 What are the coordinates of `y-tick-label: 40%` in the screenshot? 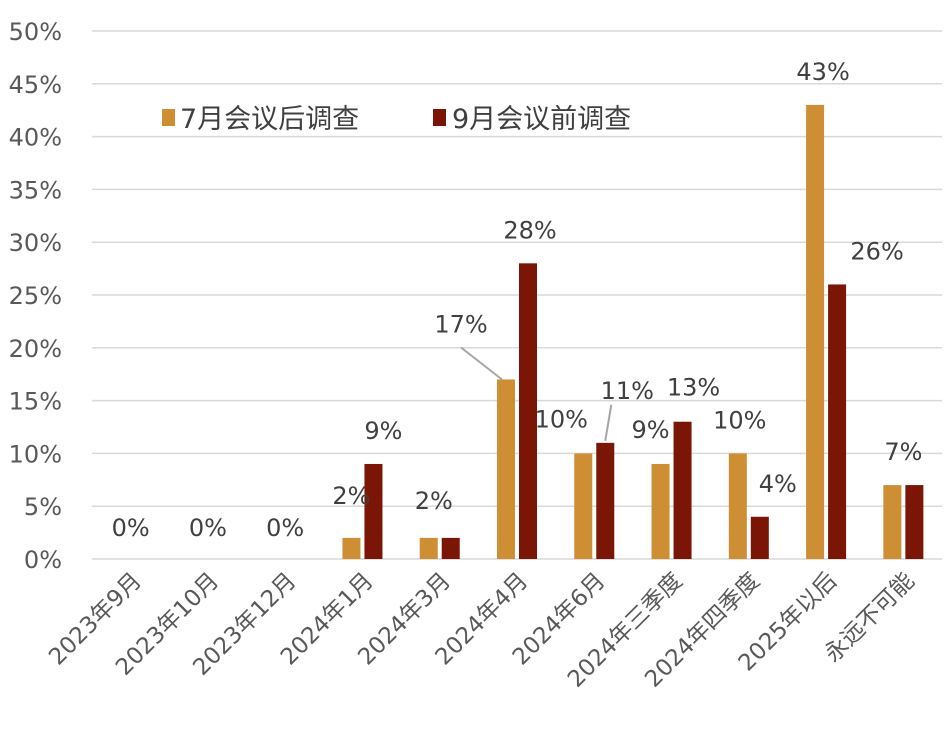 It's located at (35, 138).